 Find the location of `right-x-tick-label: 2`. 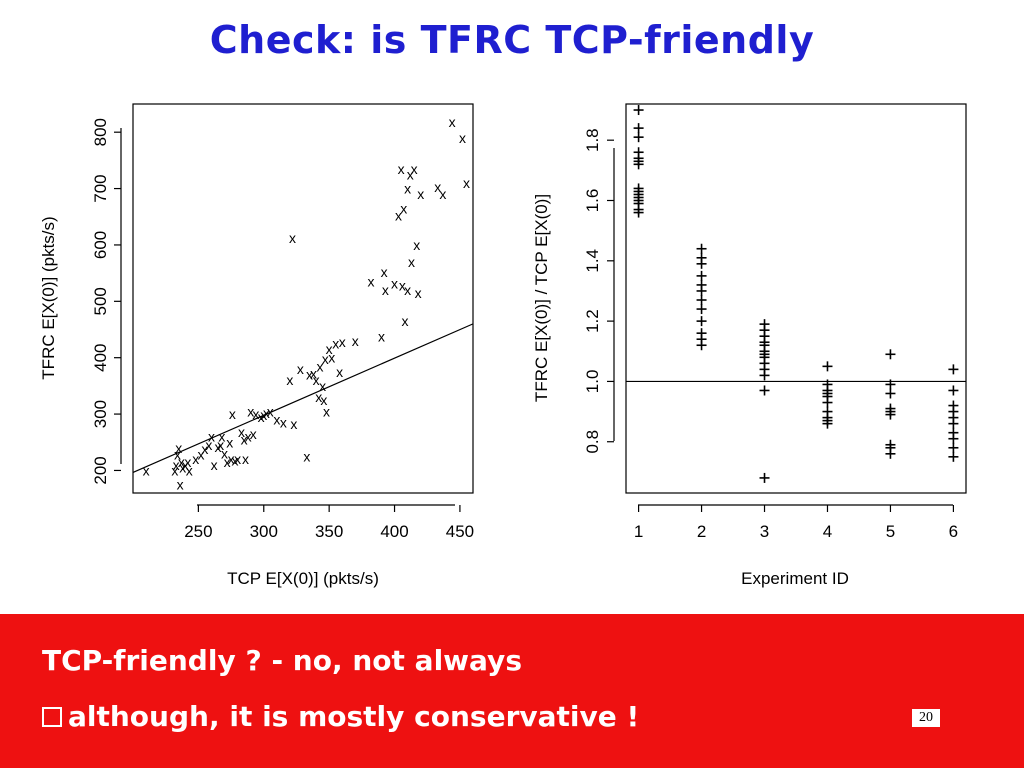

right-x-tick-label: 2 is located at coordinates (701, 531).